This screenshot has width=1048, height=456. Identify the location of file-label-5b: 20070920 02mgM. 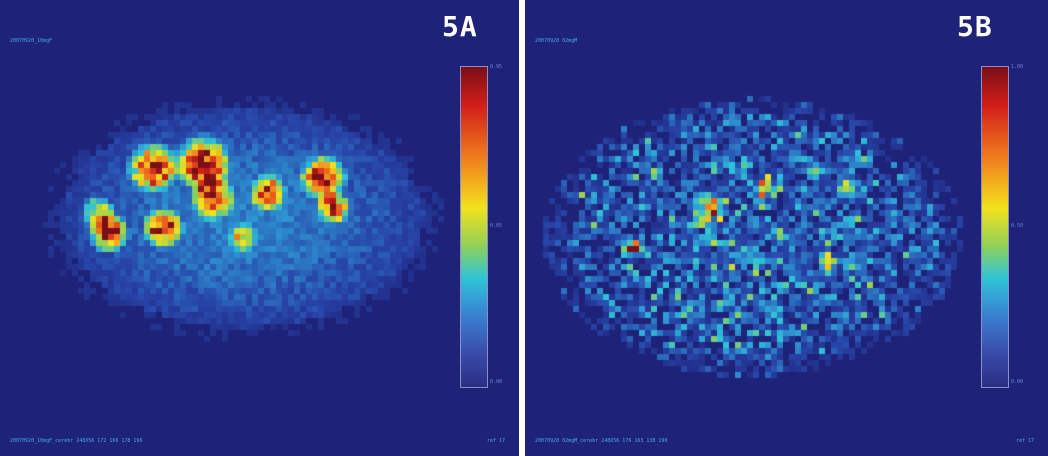
(556, 41).